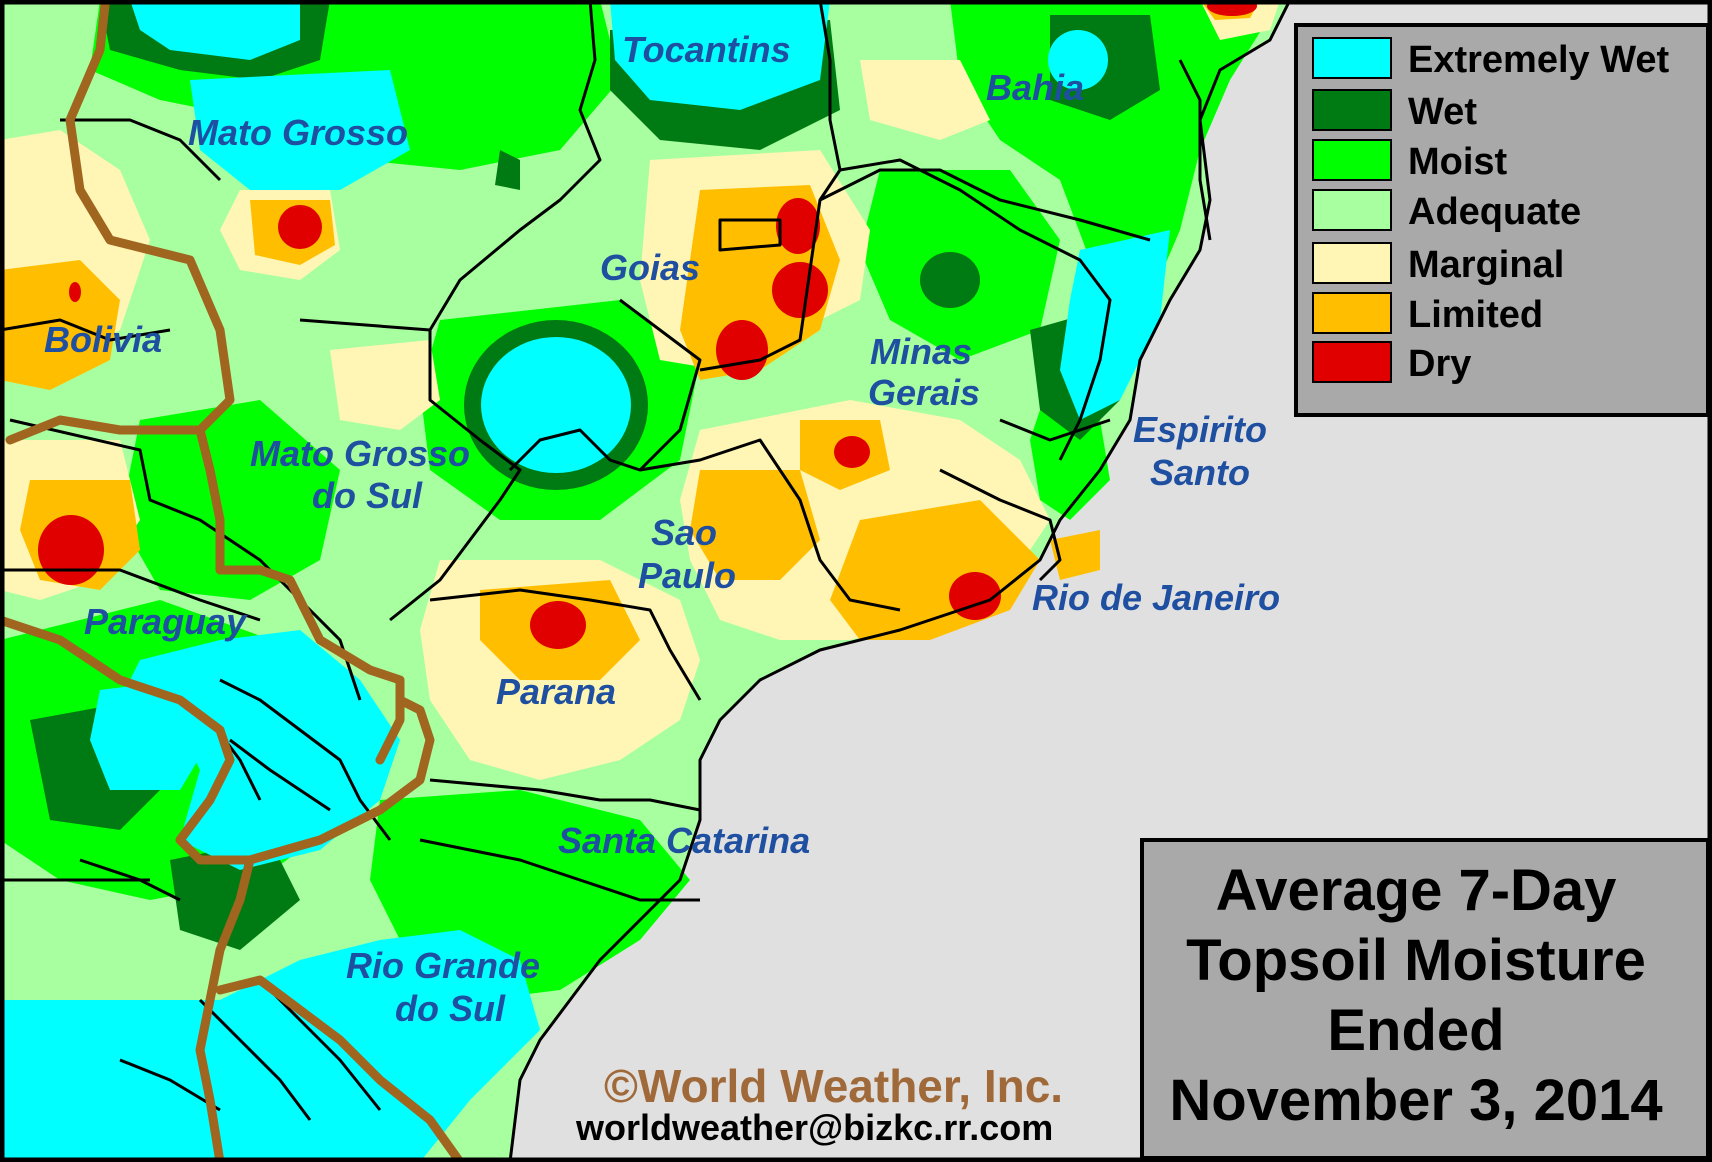 Image resolution: width=1712 pixels, height=1162 pixels. What do you see at coordinates (1416, 890) in the screenshot?
I see `title-line-1: Average 7-Day` at bounding box center [1416, 890].